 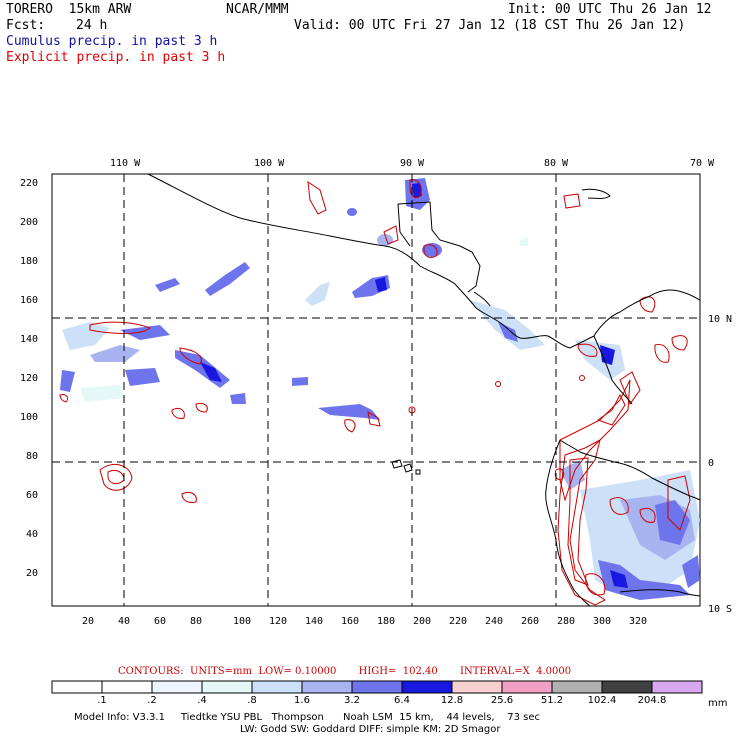 I want to click on x-tick: 280, so click(x=566, y=621).